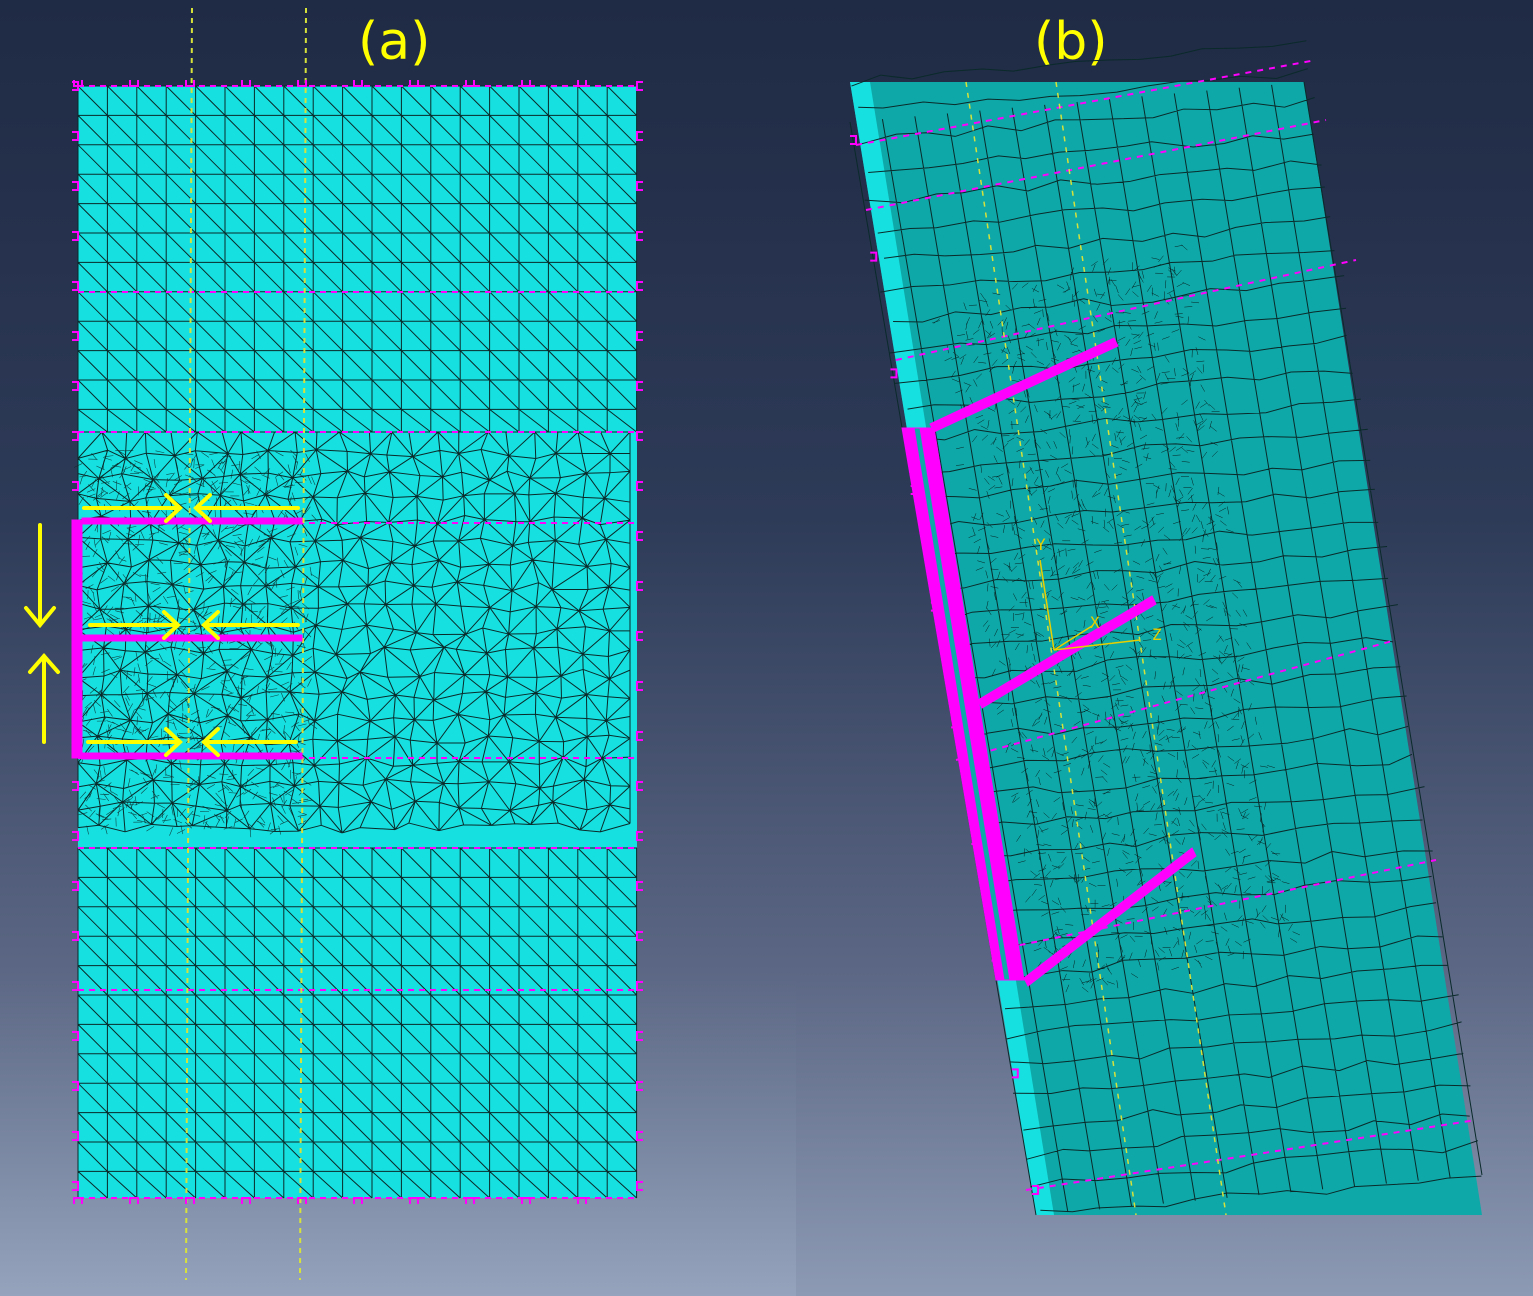 The image size is (1533, 1296). What do you see at coordinates (394, 42) in the screenshot?
I see `panel-label-a: (a)` at bounding box center [394, 42].